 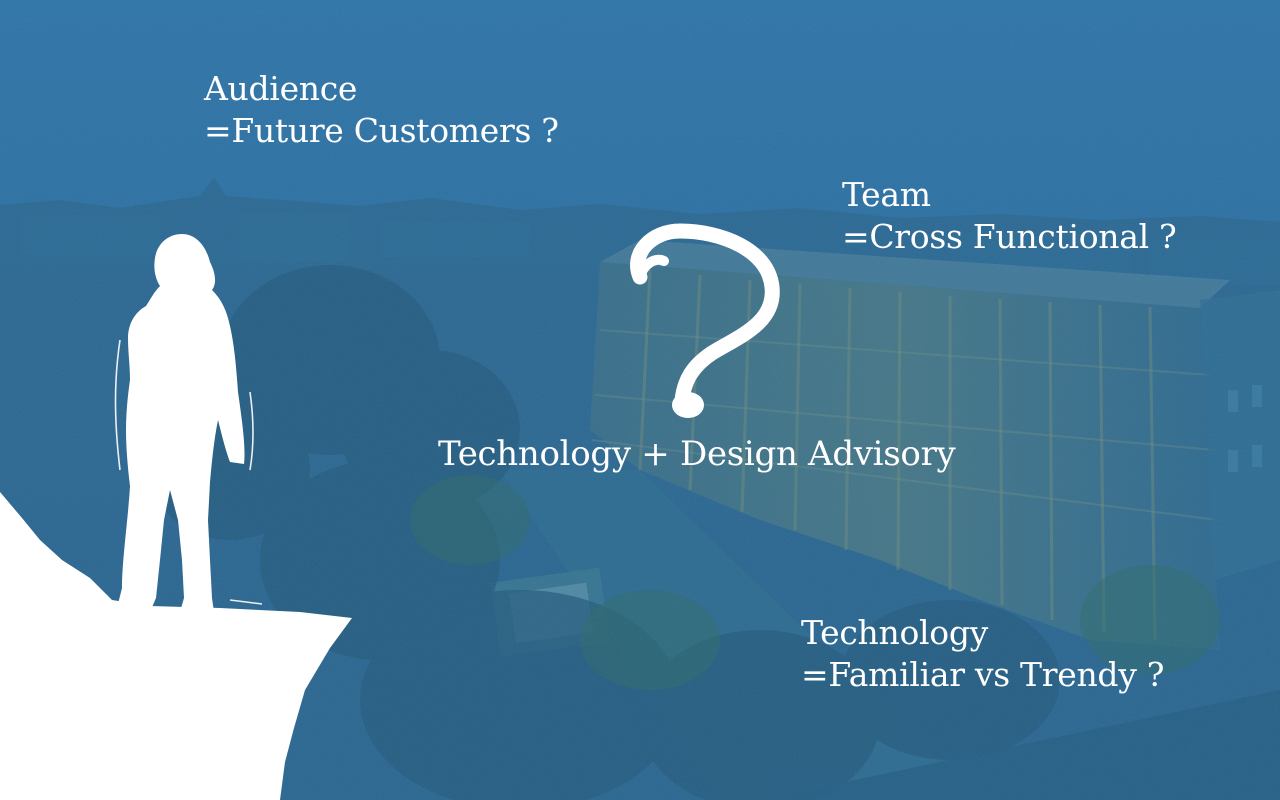 What do you see at coordinates (705, 320) in the screenshot?
I see `question-mark-icon` at bounding box center [705, 320].